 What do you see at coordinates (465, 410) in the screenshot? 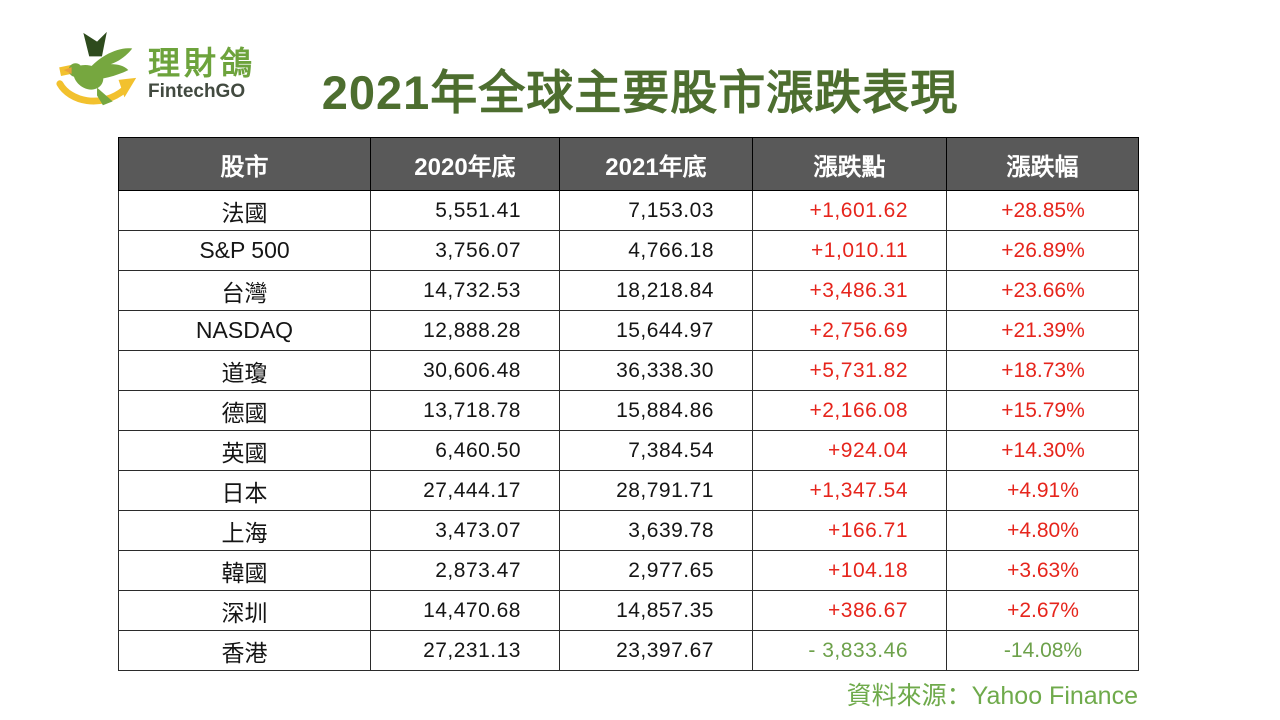
I see `end2020-value: 13,718.78` at bounding box center [465, 410].